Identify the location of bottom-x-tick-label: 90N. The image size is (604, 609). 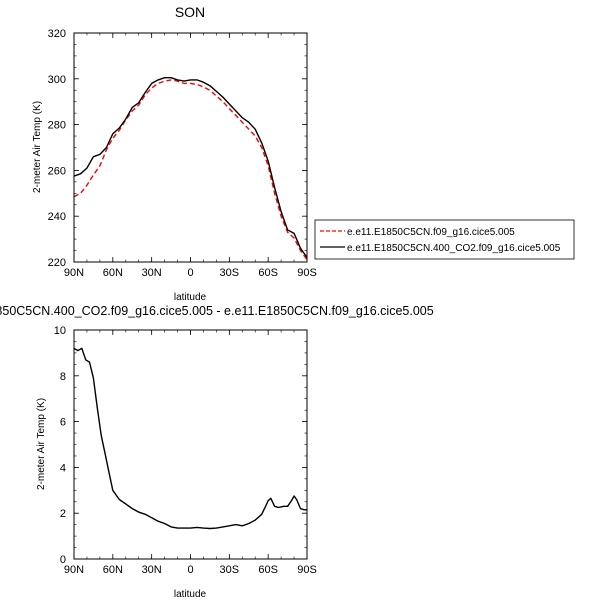
(74, 570).